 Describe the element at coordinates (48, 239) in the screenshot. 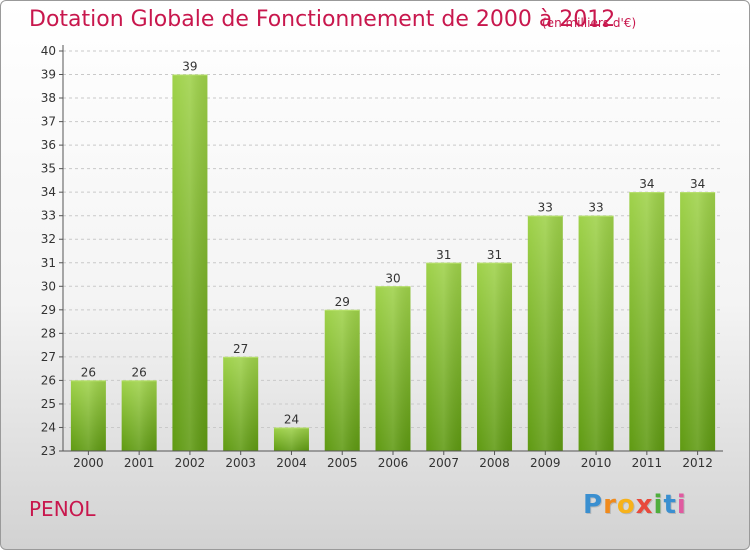

I see `y-tick-label: 32` at that location.